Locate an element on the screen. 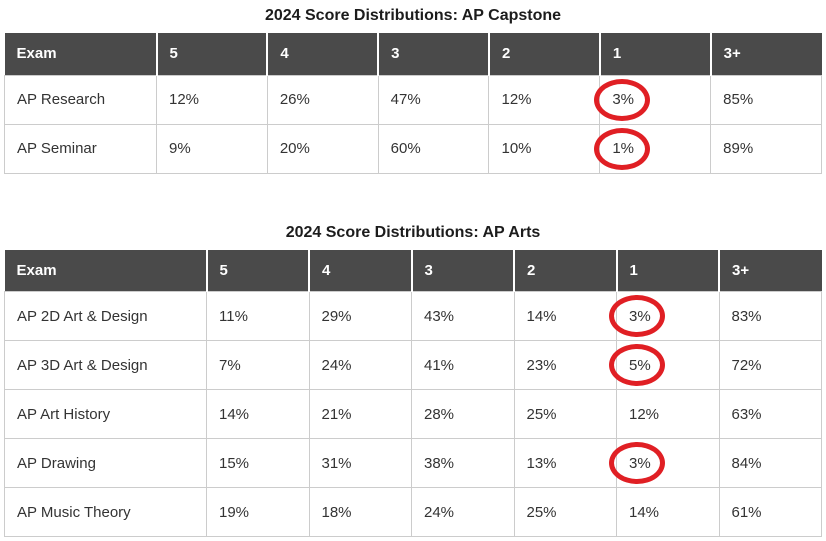 This screenshot has width=826, height=541. exam-name-cell: AP Art History is located at coordinates (105, 414).